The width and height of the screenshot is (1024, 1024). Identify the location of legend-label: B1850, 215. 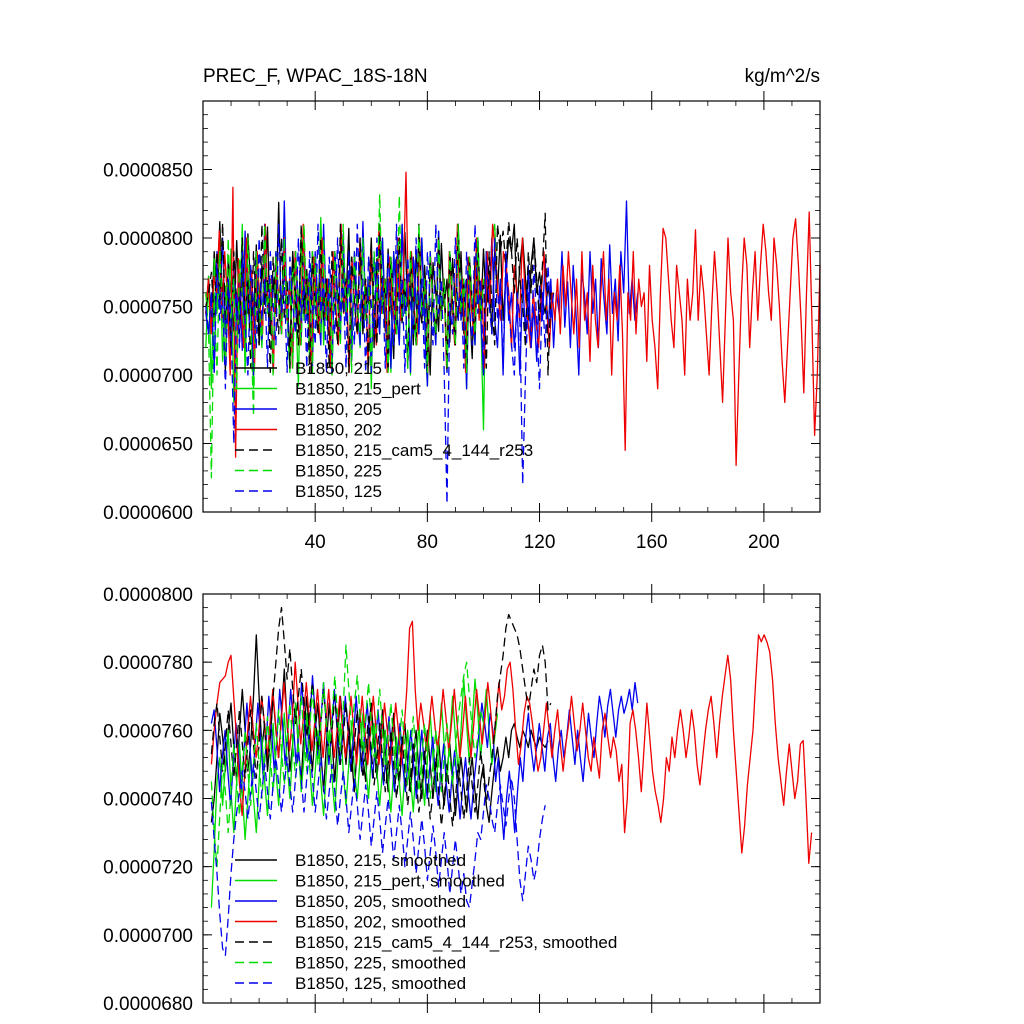
(338, 368).